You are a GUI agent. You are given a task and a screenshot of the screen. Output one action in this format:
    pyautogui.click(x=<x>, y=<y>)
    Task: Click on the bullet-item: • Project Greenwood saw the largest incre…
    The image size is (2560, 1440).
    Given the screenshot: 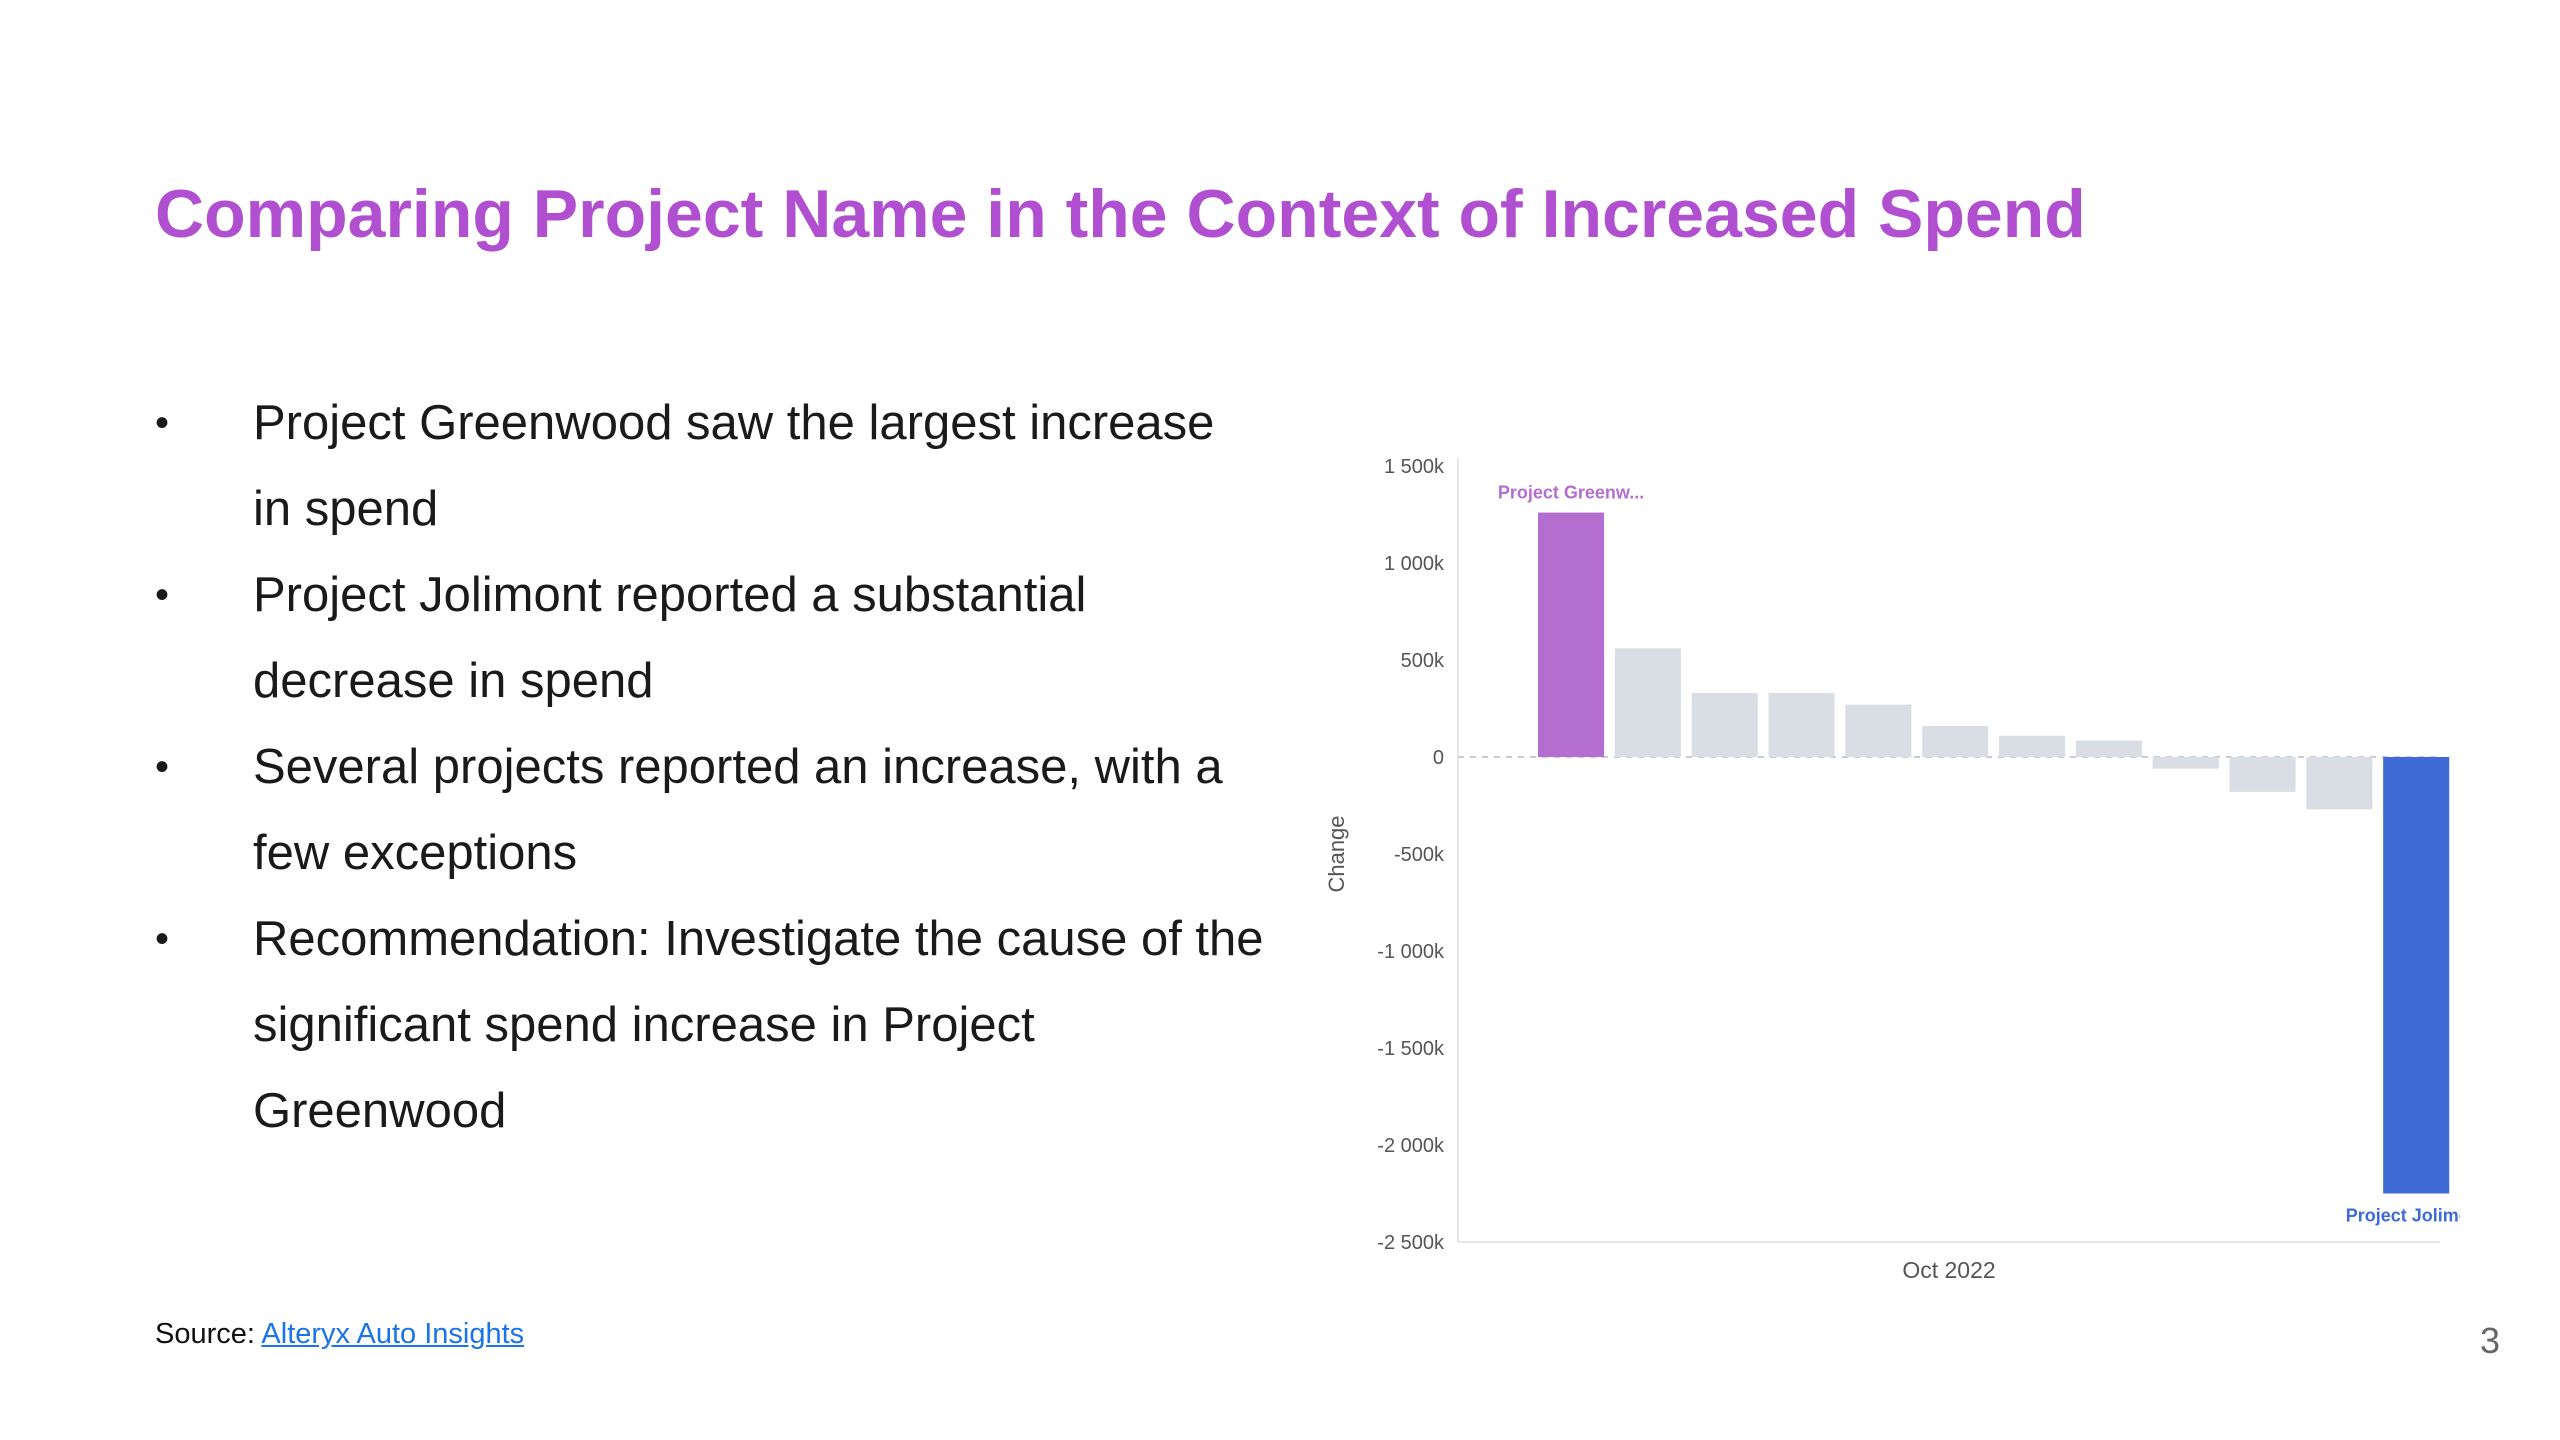 What is the action you would take?
    pyautogui.click(x=710, y=466)
    